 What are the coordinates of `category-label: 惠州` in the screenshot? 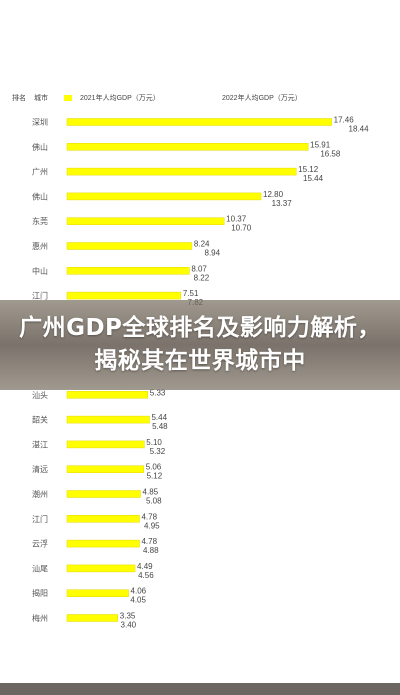 It's located at (40, 246).